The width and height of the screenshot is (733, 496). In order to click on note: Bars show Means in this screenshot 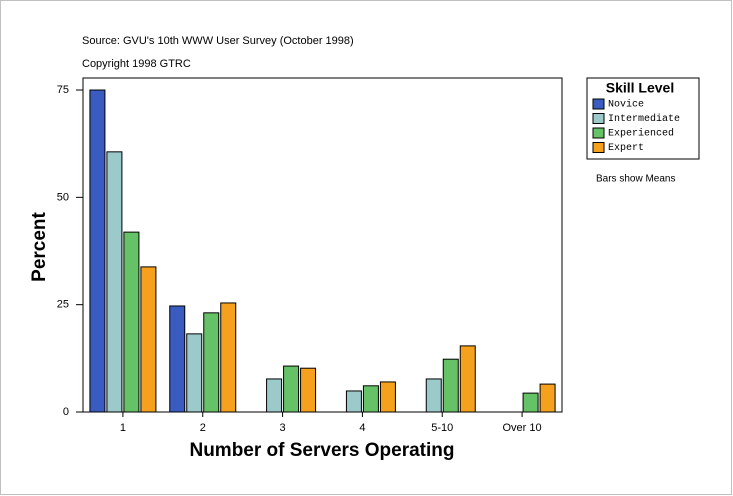, I will do `click(635, 179)`.